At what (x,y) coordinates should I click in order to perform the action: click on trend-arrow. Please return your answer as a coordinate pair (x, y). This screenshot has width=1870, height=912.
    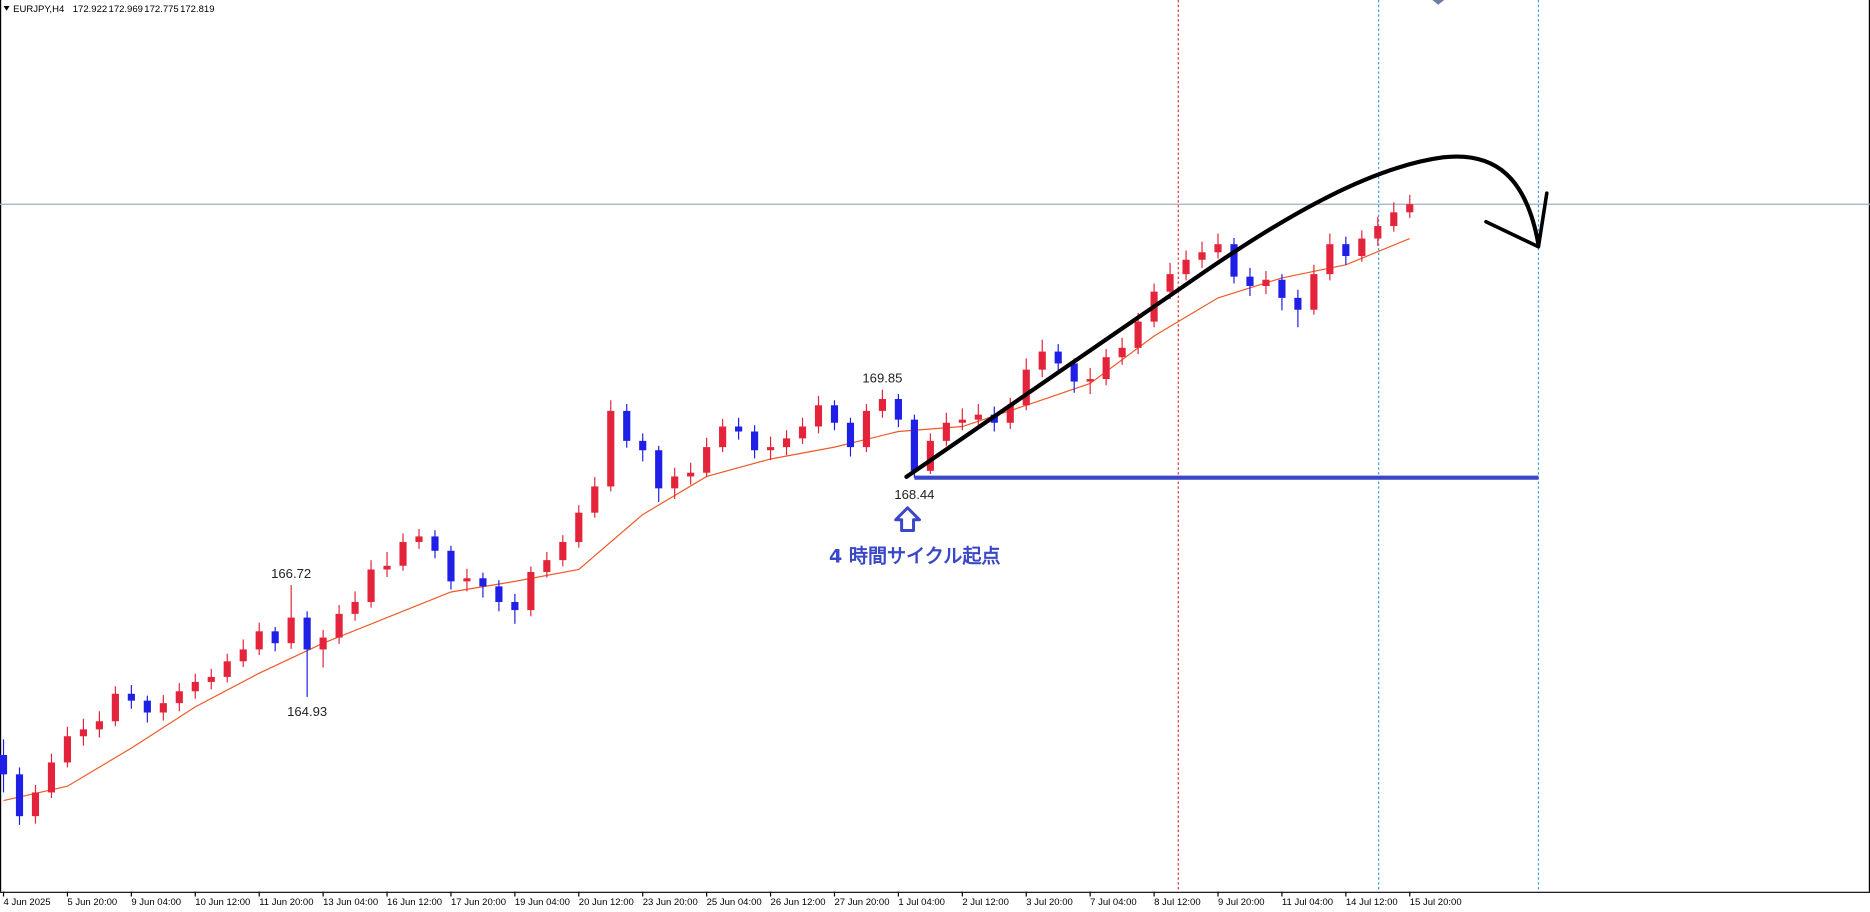
    Looking at the image, I should click on (1222, 316).